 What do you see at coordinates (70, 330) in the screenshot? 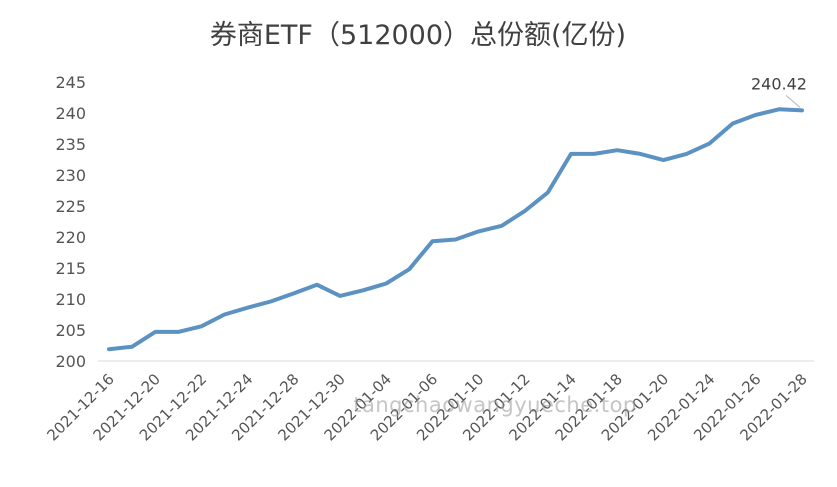
I see `y-tick-label: 205` at bounding box center [70, 330].